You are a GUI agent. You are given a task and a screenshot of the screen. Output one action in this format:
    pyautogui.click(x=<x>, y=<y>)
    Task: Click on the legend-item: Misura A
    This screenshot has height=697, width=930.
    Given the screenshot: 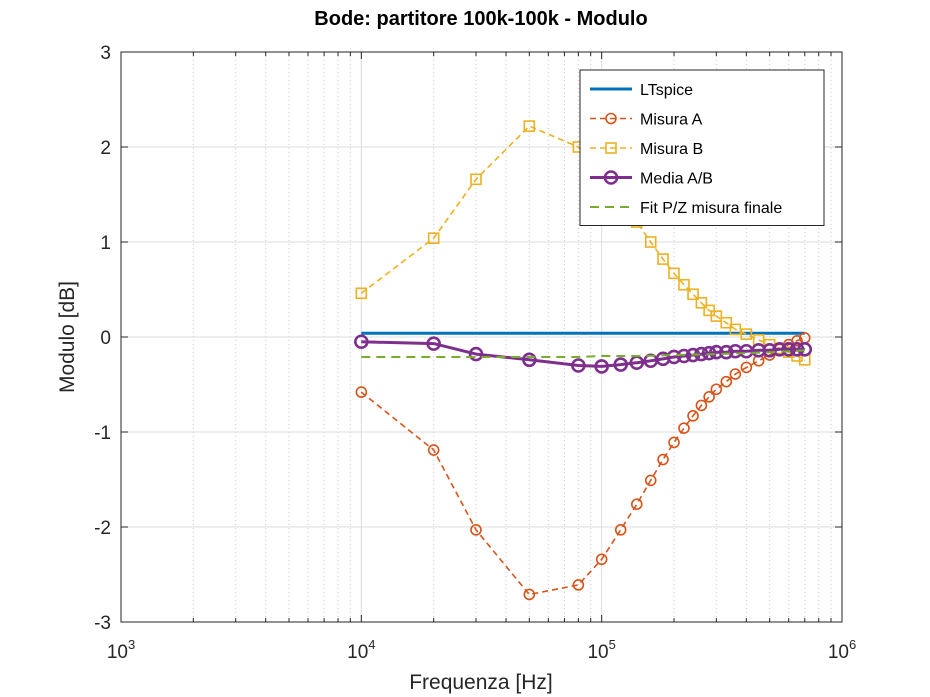 What is the action you would take?
    pyautogui.click(x=646, y=120)
    